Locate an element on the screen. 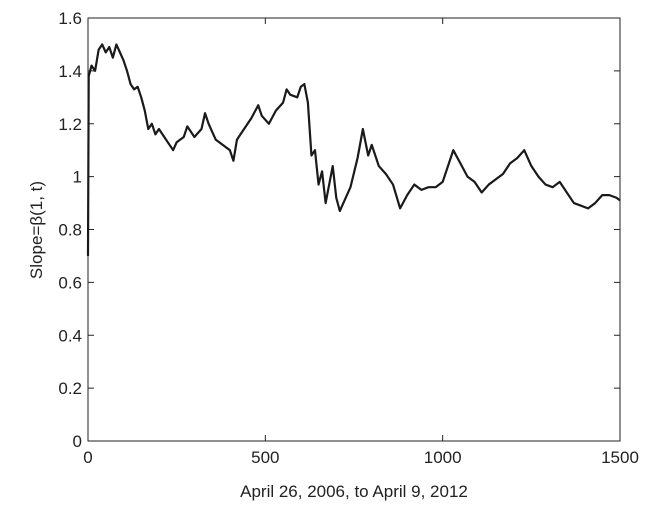 The image size is (667, 513). x-axis-label: April 26, 2006, to April 9, 2012 is located at coordinates (354, 491).